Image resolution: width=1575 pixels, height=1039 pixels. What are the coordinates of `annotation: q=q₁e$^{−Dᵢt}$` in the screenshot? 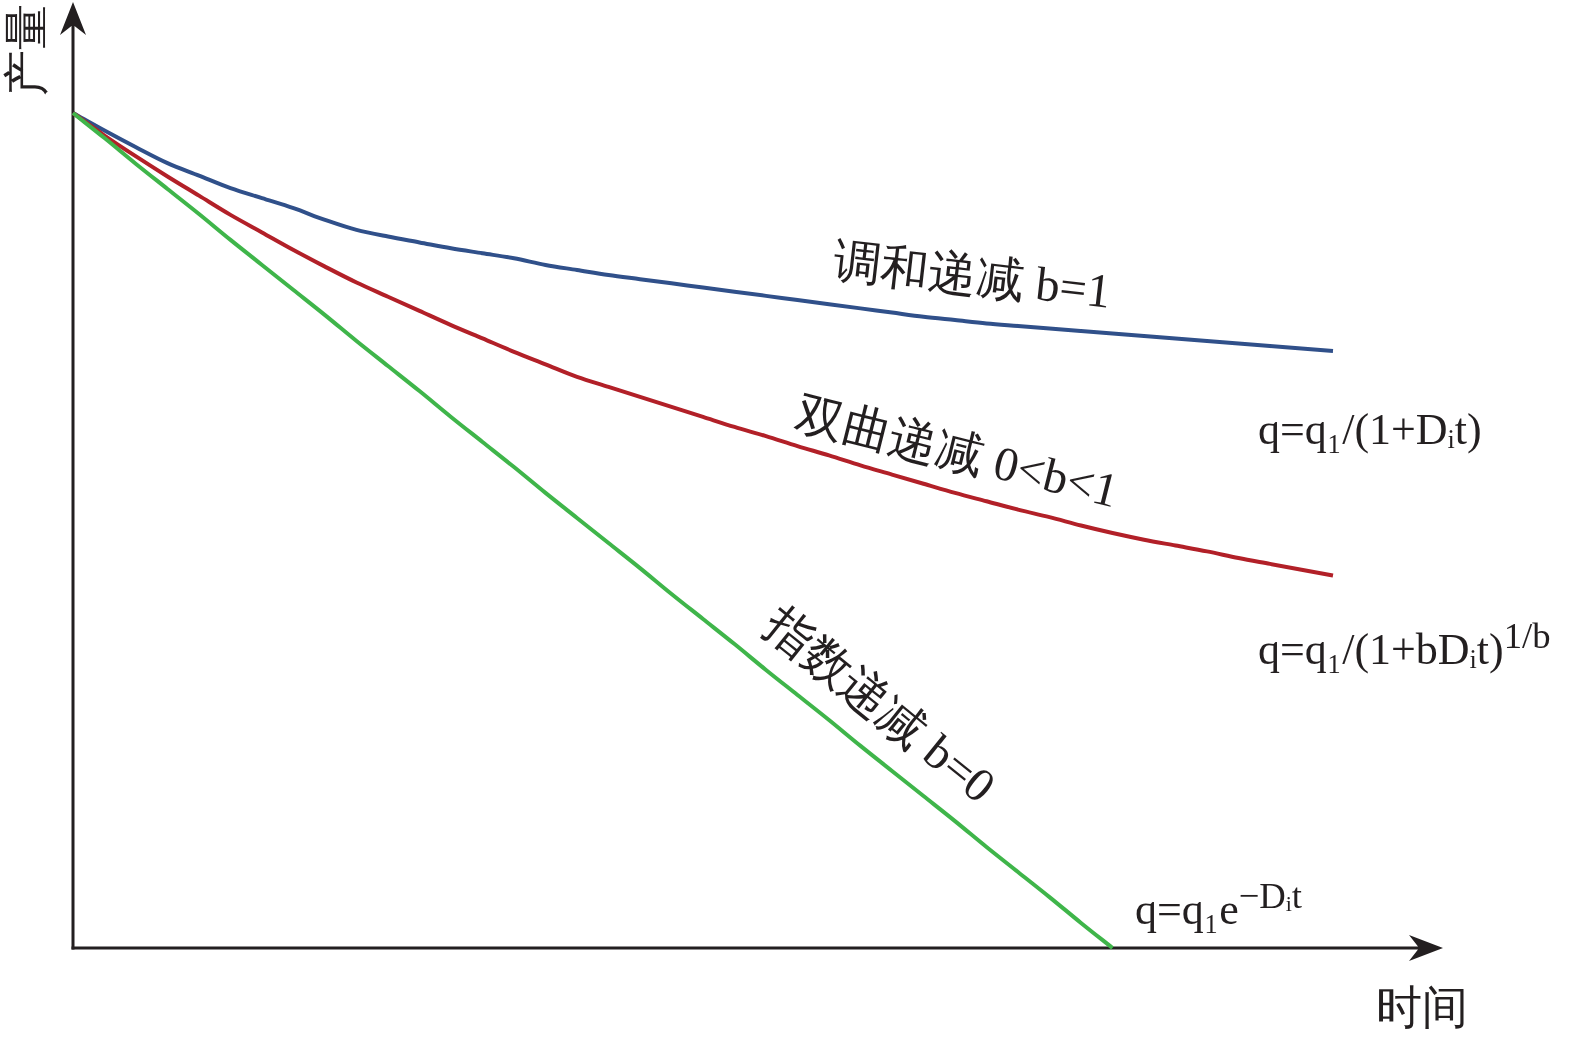 It's located at (1218, 905).